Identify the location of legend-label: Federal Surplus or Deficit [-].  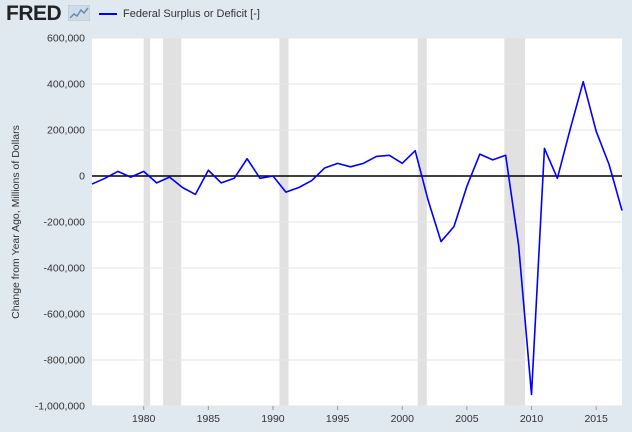
(191, 14).